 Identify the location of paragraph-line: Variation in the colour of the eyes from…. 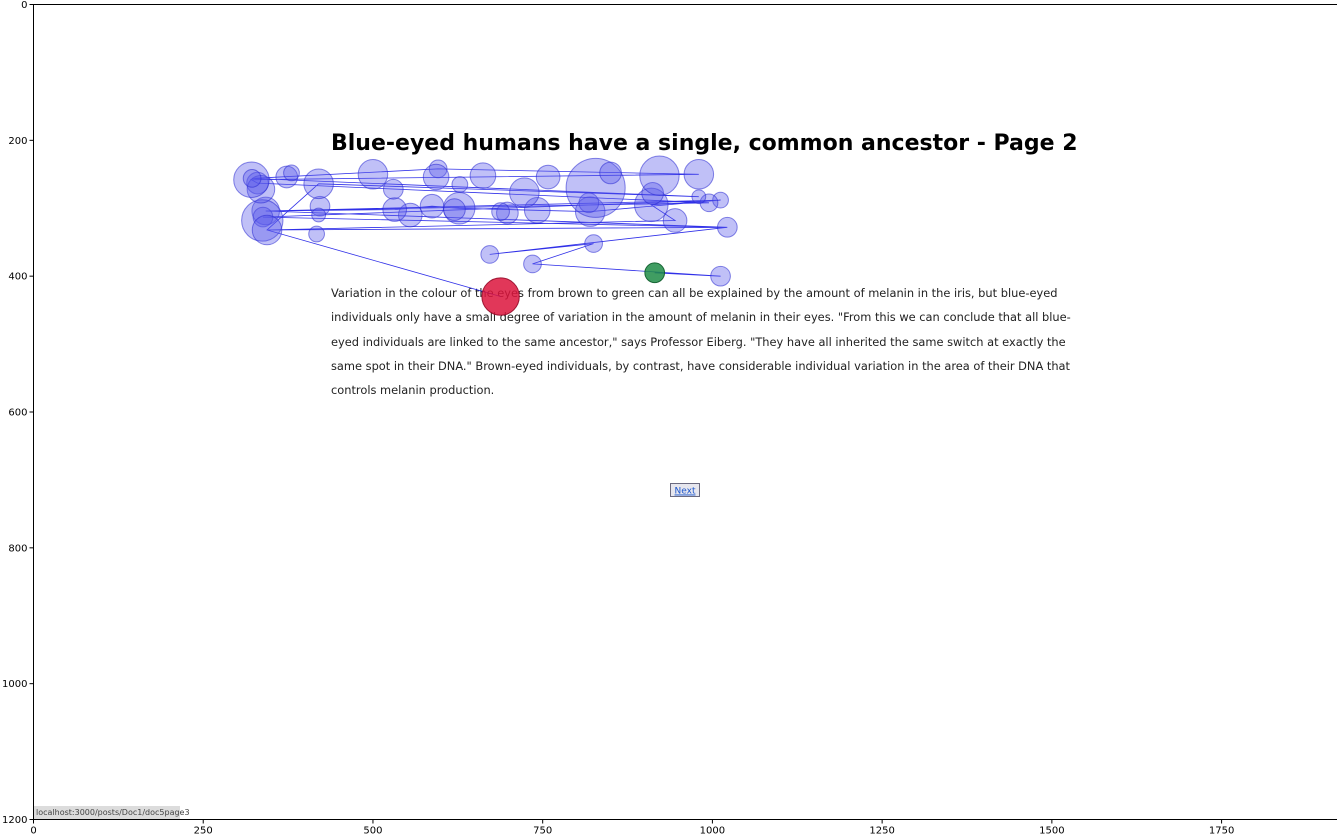
(694, 293).